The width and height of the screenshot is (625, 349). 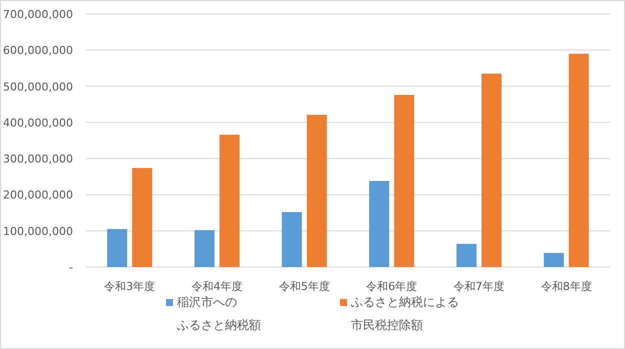 I want to click on x-tick-label: 令和4年度, so click(x=217, y=286).